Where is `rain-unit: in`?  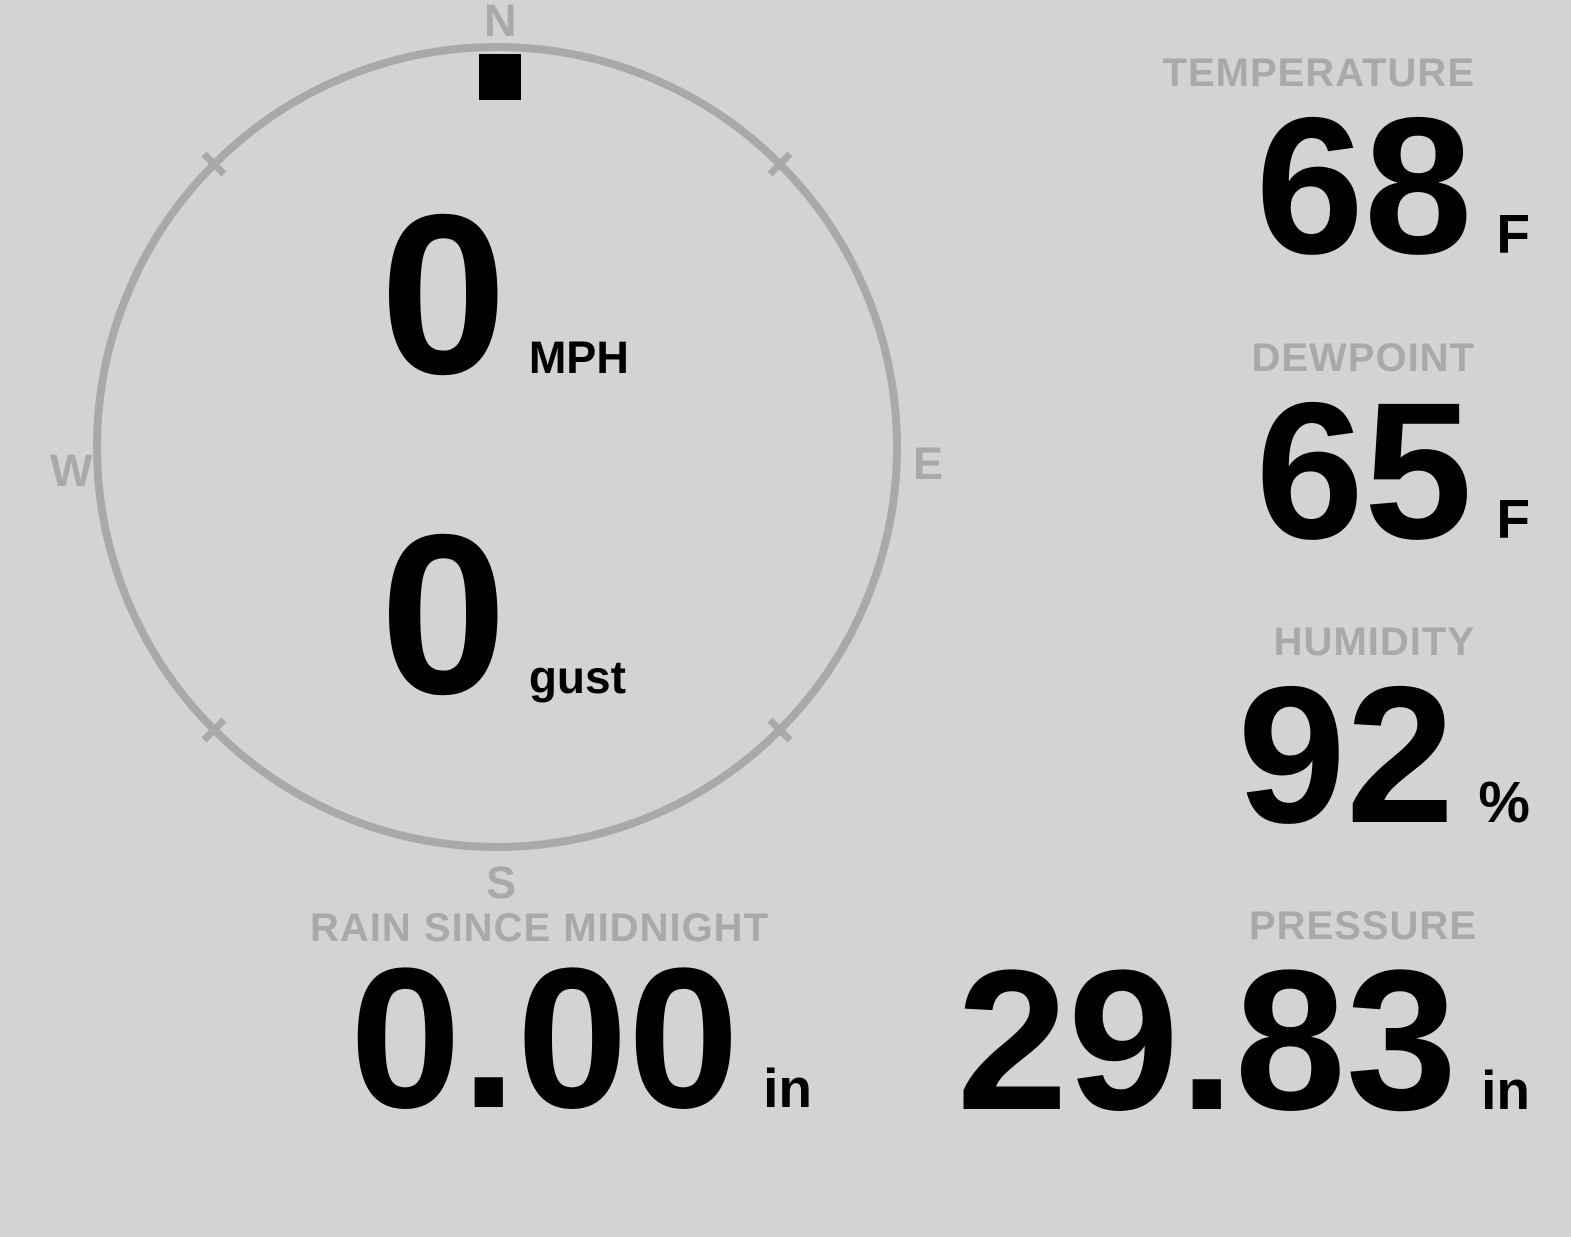 rain-unit: in is located at coordinates (787, 1088).